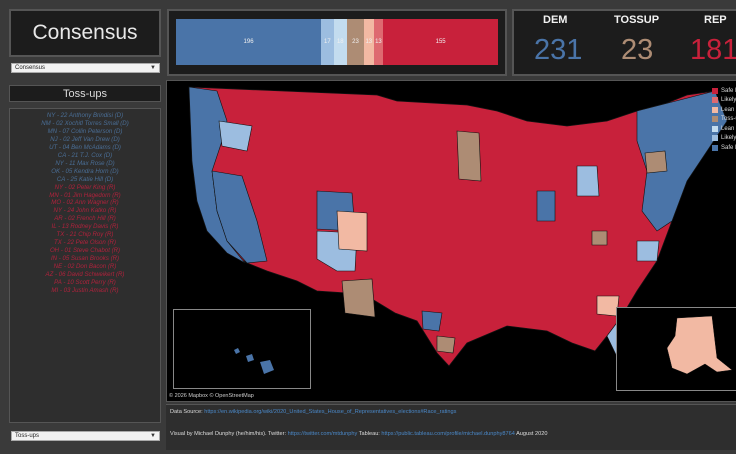 This screenshot has width=736, height=454. What do you see at coordinates (85, 211) in the screenshot?
I see `tossup-list-item: NY - 24 John Katko (R)` at bounding box center [85, 211].